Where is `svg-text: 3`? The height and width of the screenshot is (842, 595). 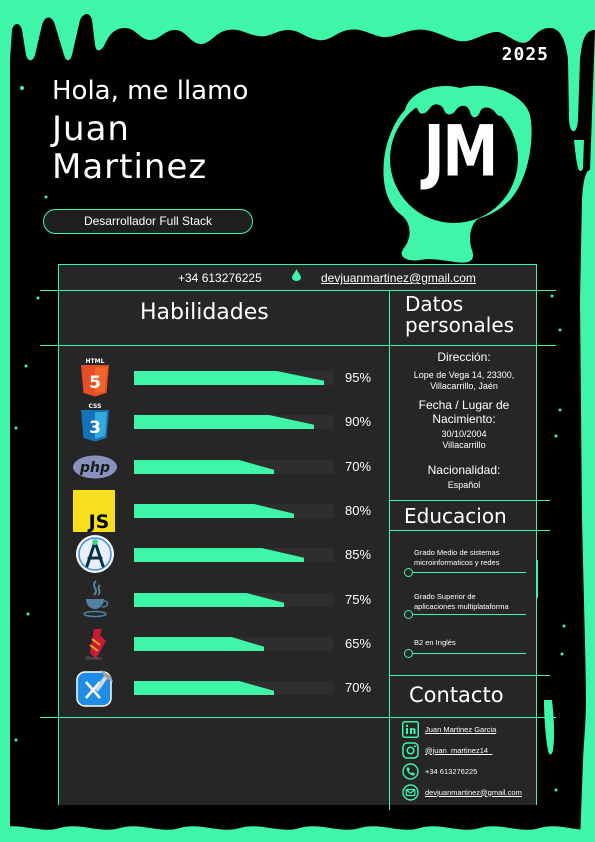
svg-text: 3 is located at coordinates (95, 428).